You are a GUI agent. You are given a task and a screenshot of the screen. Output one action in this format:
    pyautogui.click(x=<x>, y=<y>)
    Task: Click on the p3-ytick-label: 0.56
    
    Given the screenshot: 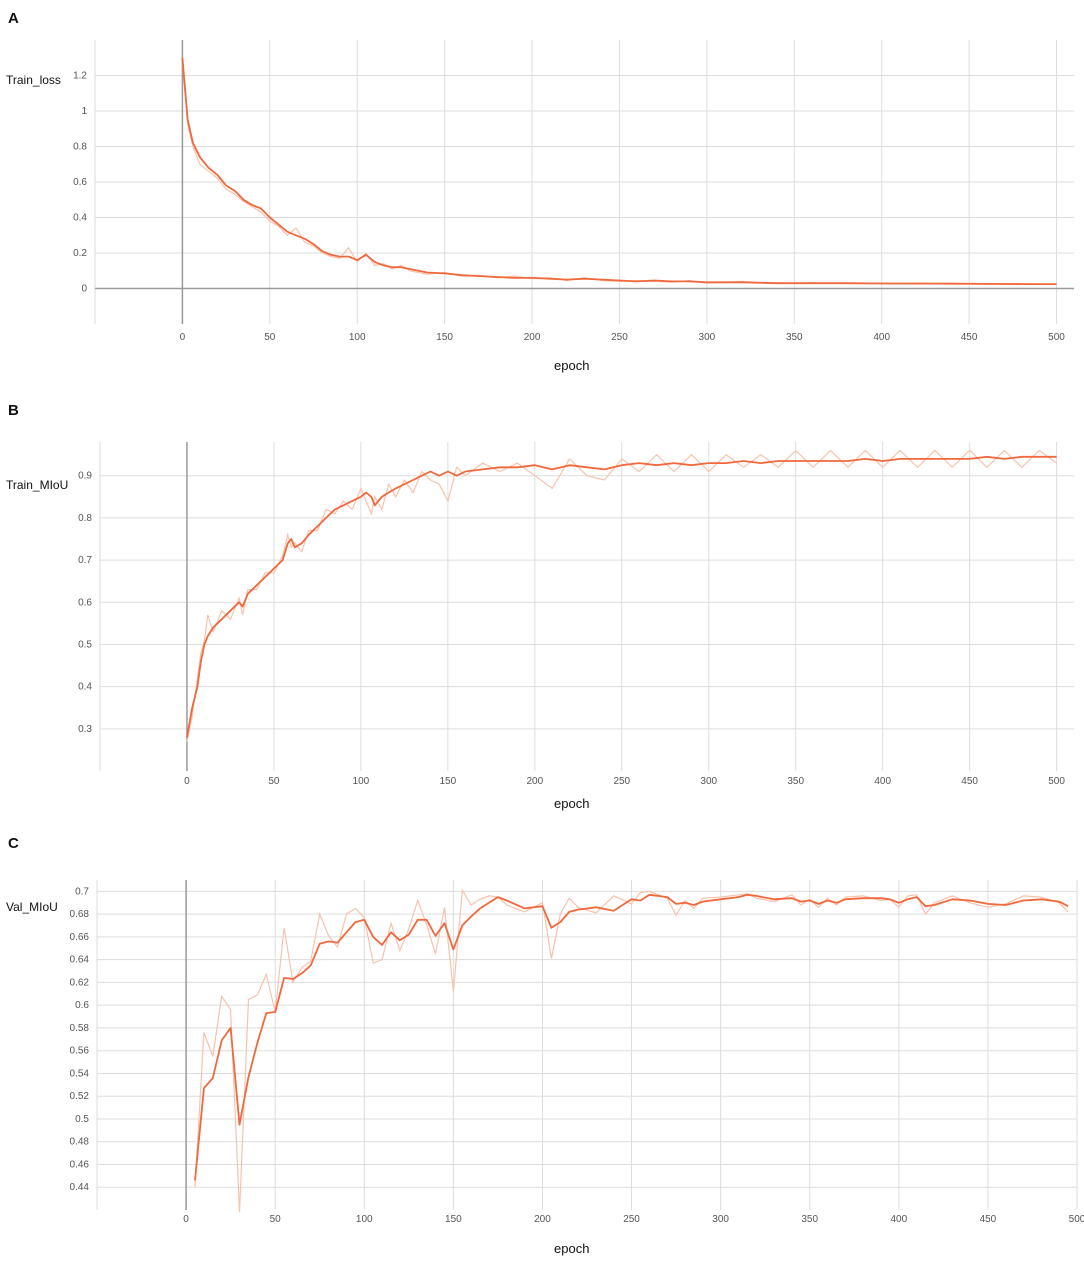 What is the action you would take?
    pyautogui.click(x=80, y=1051)
    